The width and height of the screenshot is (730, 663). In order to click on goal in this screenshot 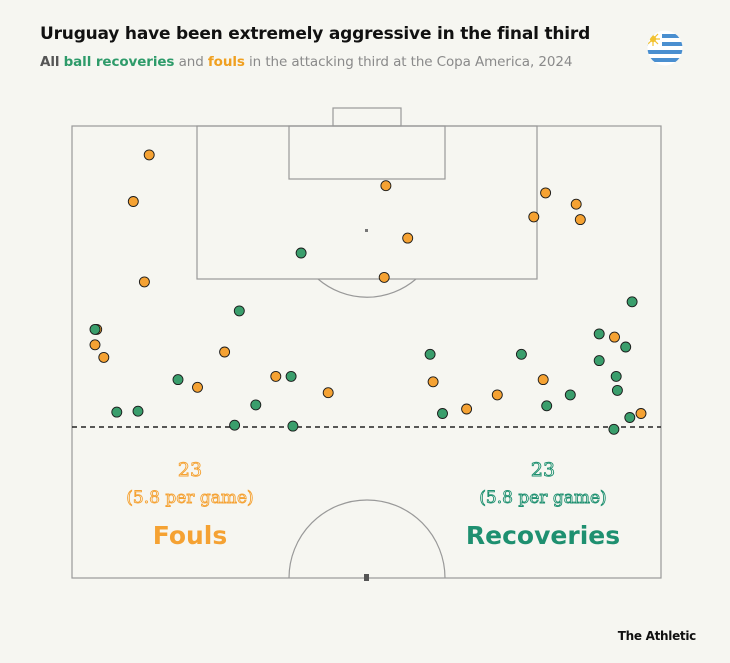, I will do `click(367, 117)`.